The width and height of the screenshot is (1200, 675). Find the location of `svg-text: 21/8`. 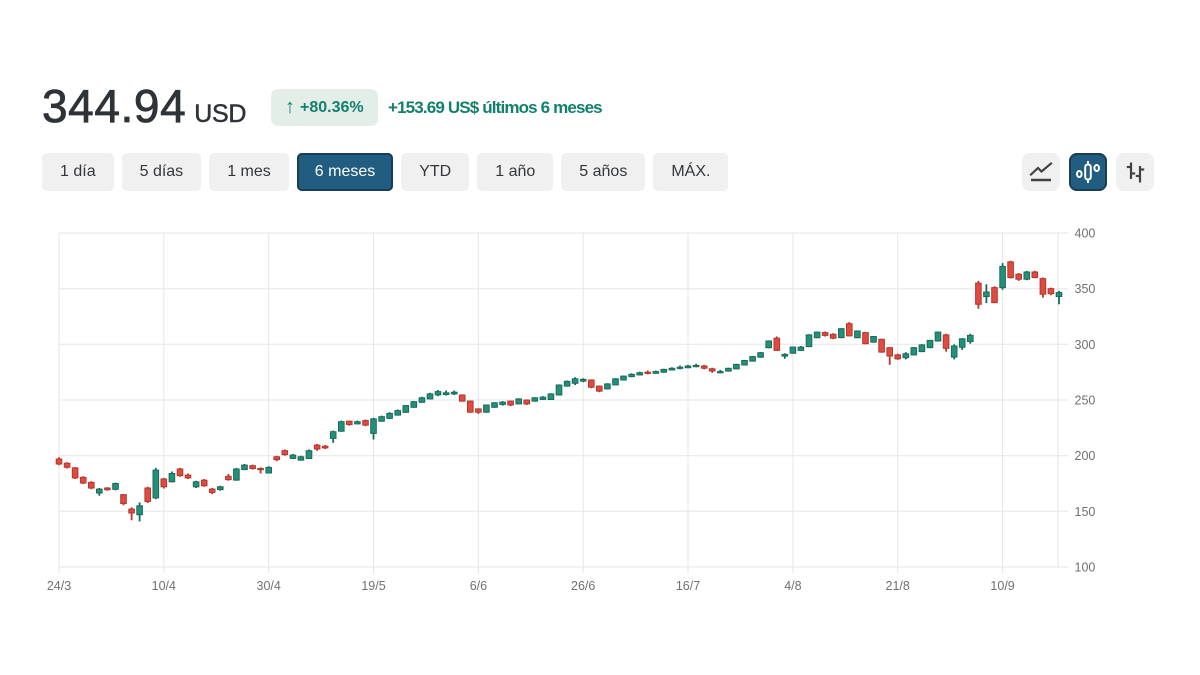

svg-text: 21/8 is located at coordinates (898, 586).